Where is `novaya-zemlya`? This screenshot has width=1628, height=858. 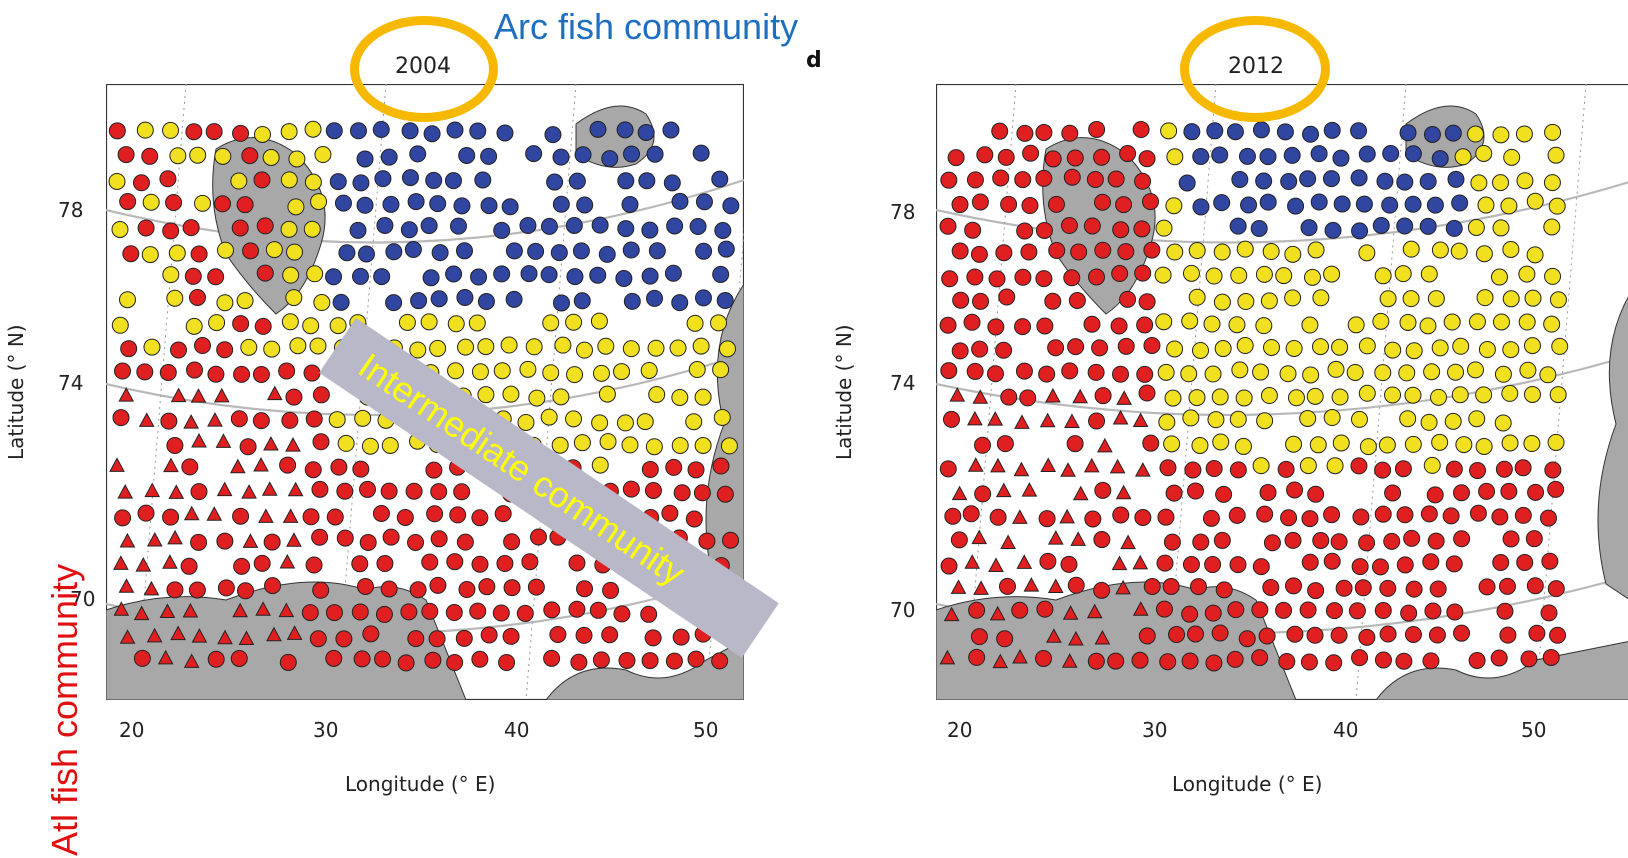
novaya-zemlya is located at coordinates (1612, 448).